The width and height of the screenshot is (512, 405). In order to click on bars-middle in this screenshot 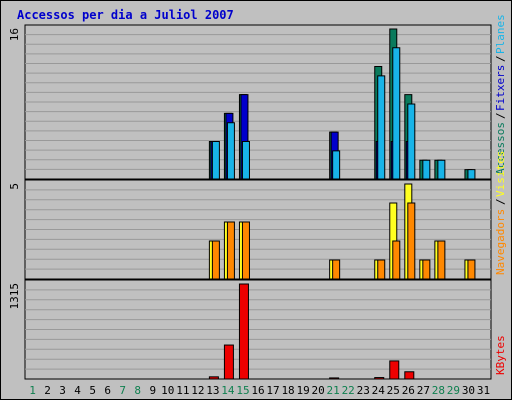, I will do `click(342, 231)`.